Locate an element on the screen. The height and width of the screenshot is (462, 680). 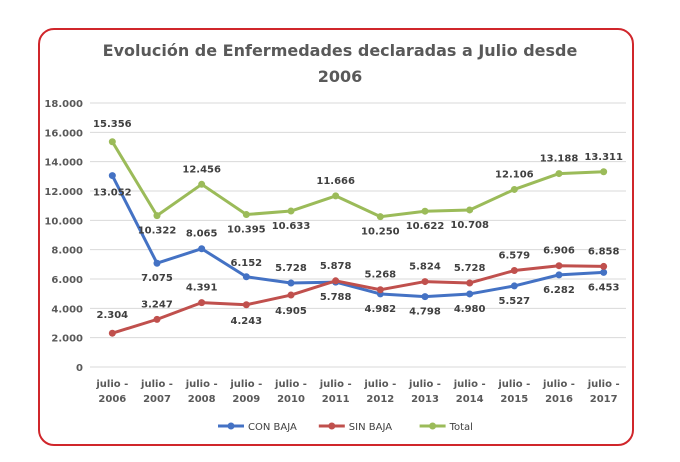
data-label-total: 10.395 is located at coordinates (246, 230).